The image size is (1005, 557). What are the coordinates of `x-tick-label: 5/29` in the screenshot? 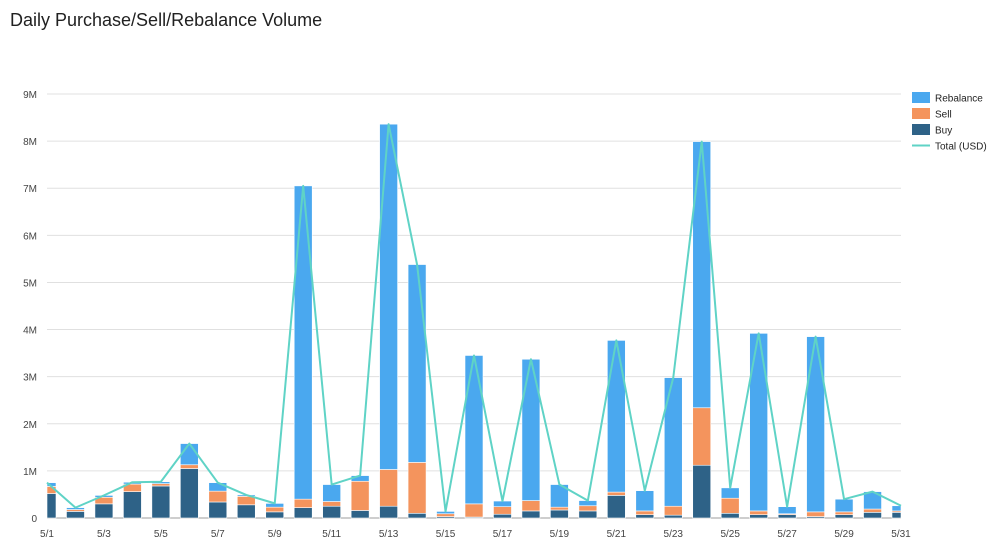 It's located at (844, 534).